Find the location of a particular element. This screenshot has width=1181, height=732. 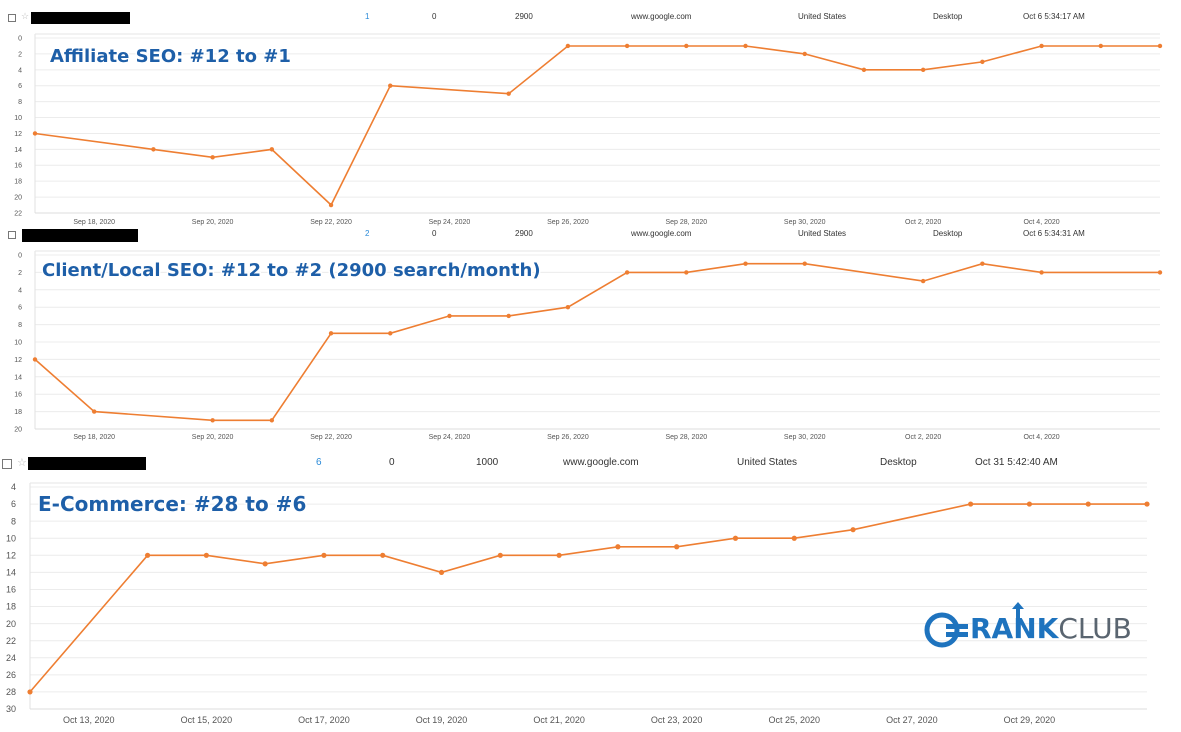

x-tick-label: Sep 18, 2020 is located at coordinates (94, 437).